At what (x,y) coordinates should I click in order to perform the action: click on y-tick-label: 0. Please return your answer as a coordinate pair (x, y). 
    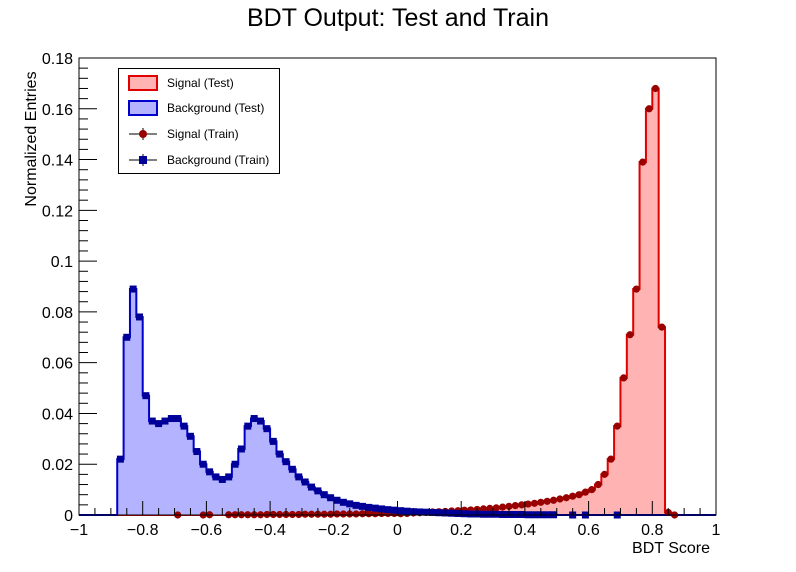
    Looking at the image, I should click on (68, 516).